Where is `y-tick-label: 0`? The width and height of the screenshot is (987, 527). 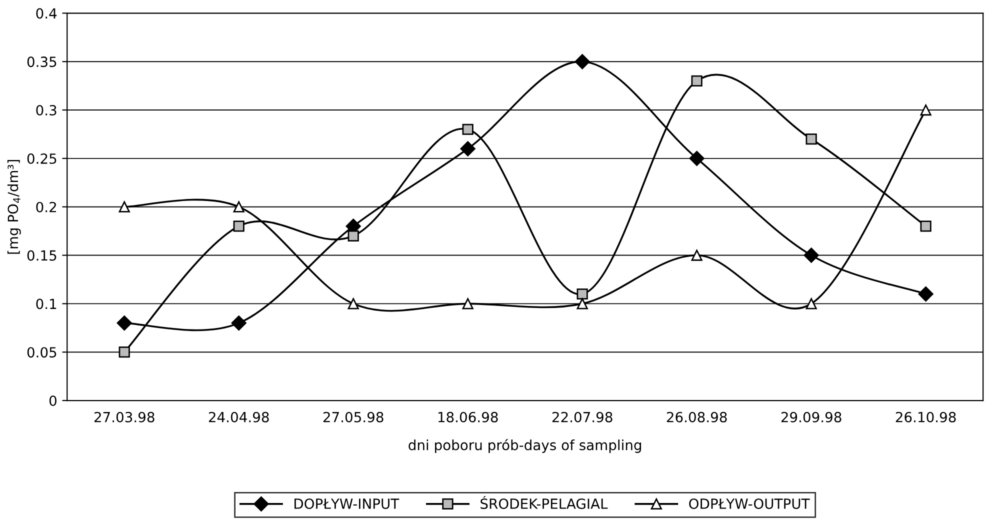 y-tick-label: 0 is located at coordinates (52, 400).